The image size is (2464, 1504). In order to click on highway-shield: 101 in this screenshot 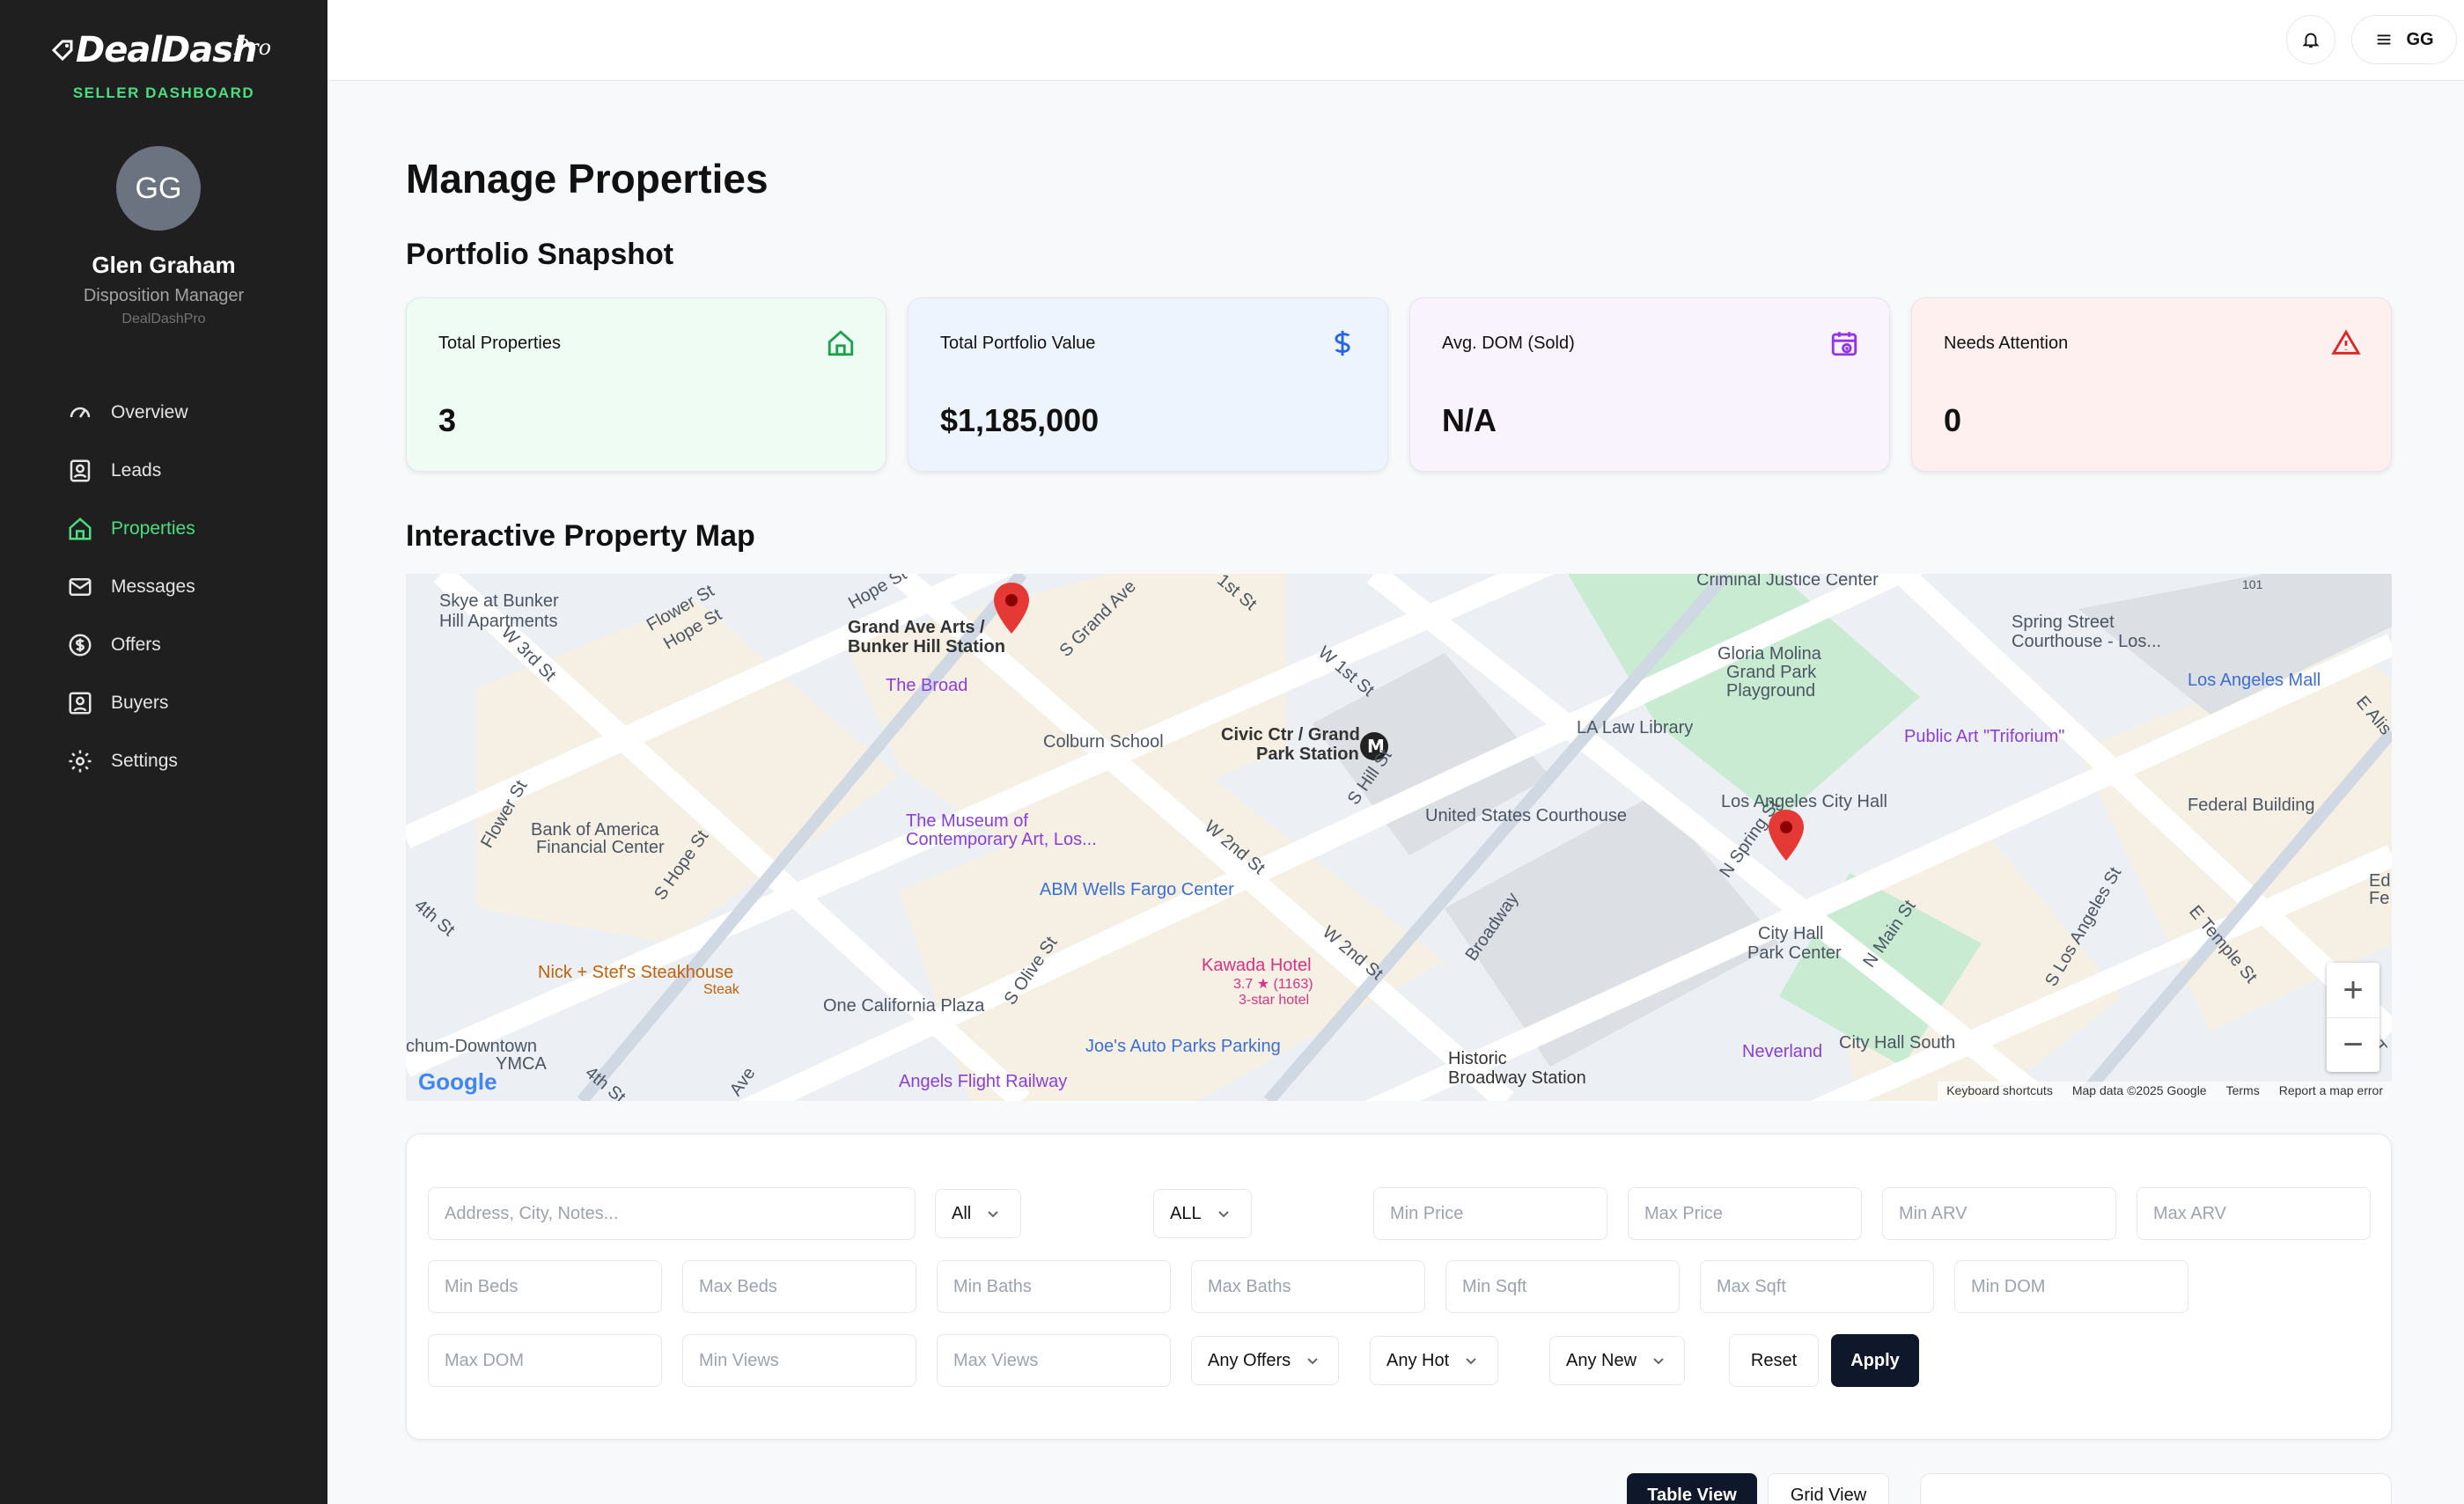, I will do `click(2252, 584)`.